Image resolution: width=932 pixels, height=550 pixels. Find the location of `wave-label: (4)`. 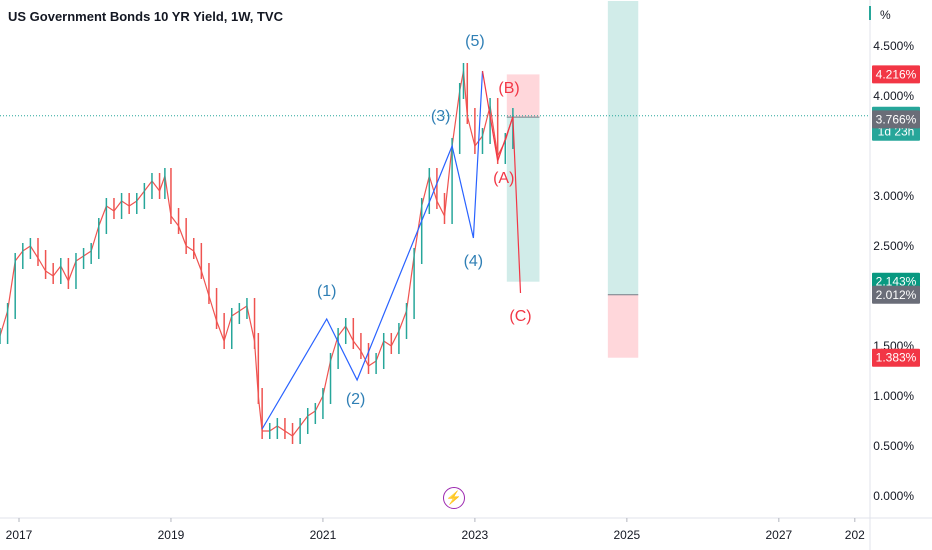

wave-label: (4) is located at coordinates (474, 261).